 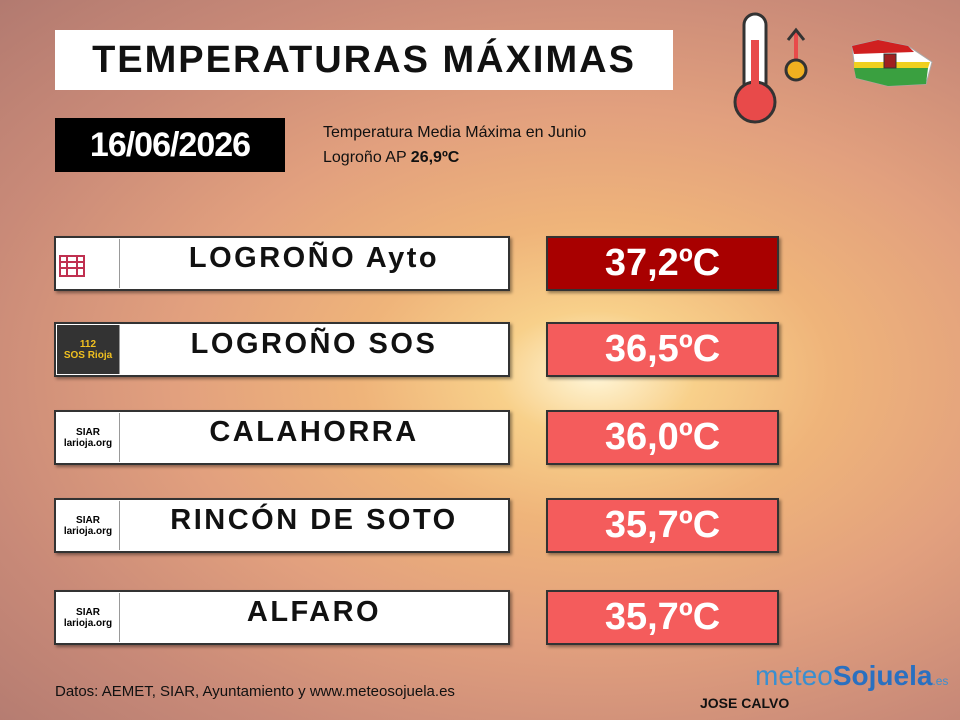 I want to click on coat-of-arms, so click(x=72, y=265).